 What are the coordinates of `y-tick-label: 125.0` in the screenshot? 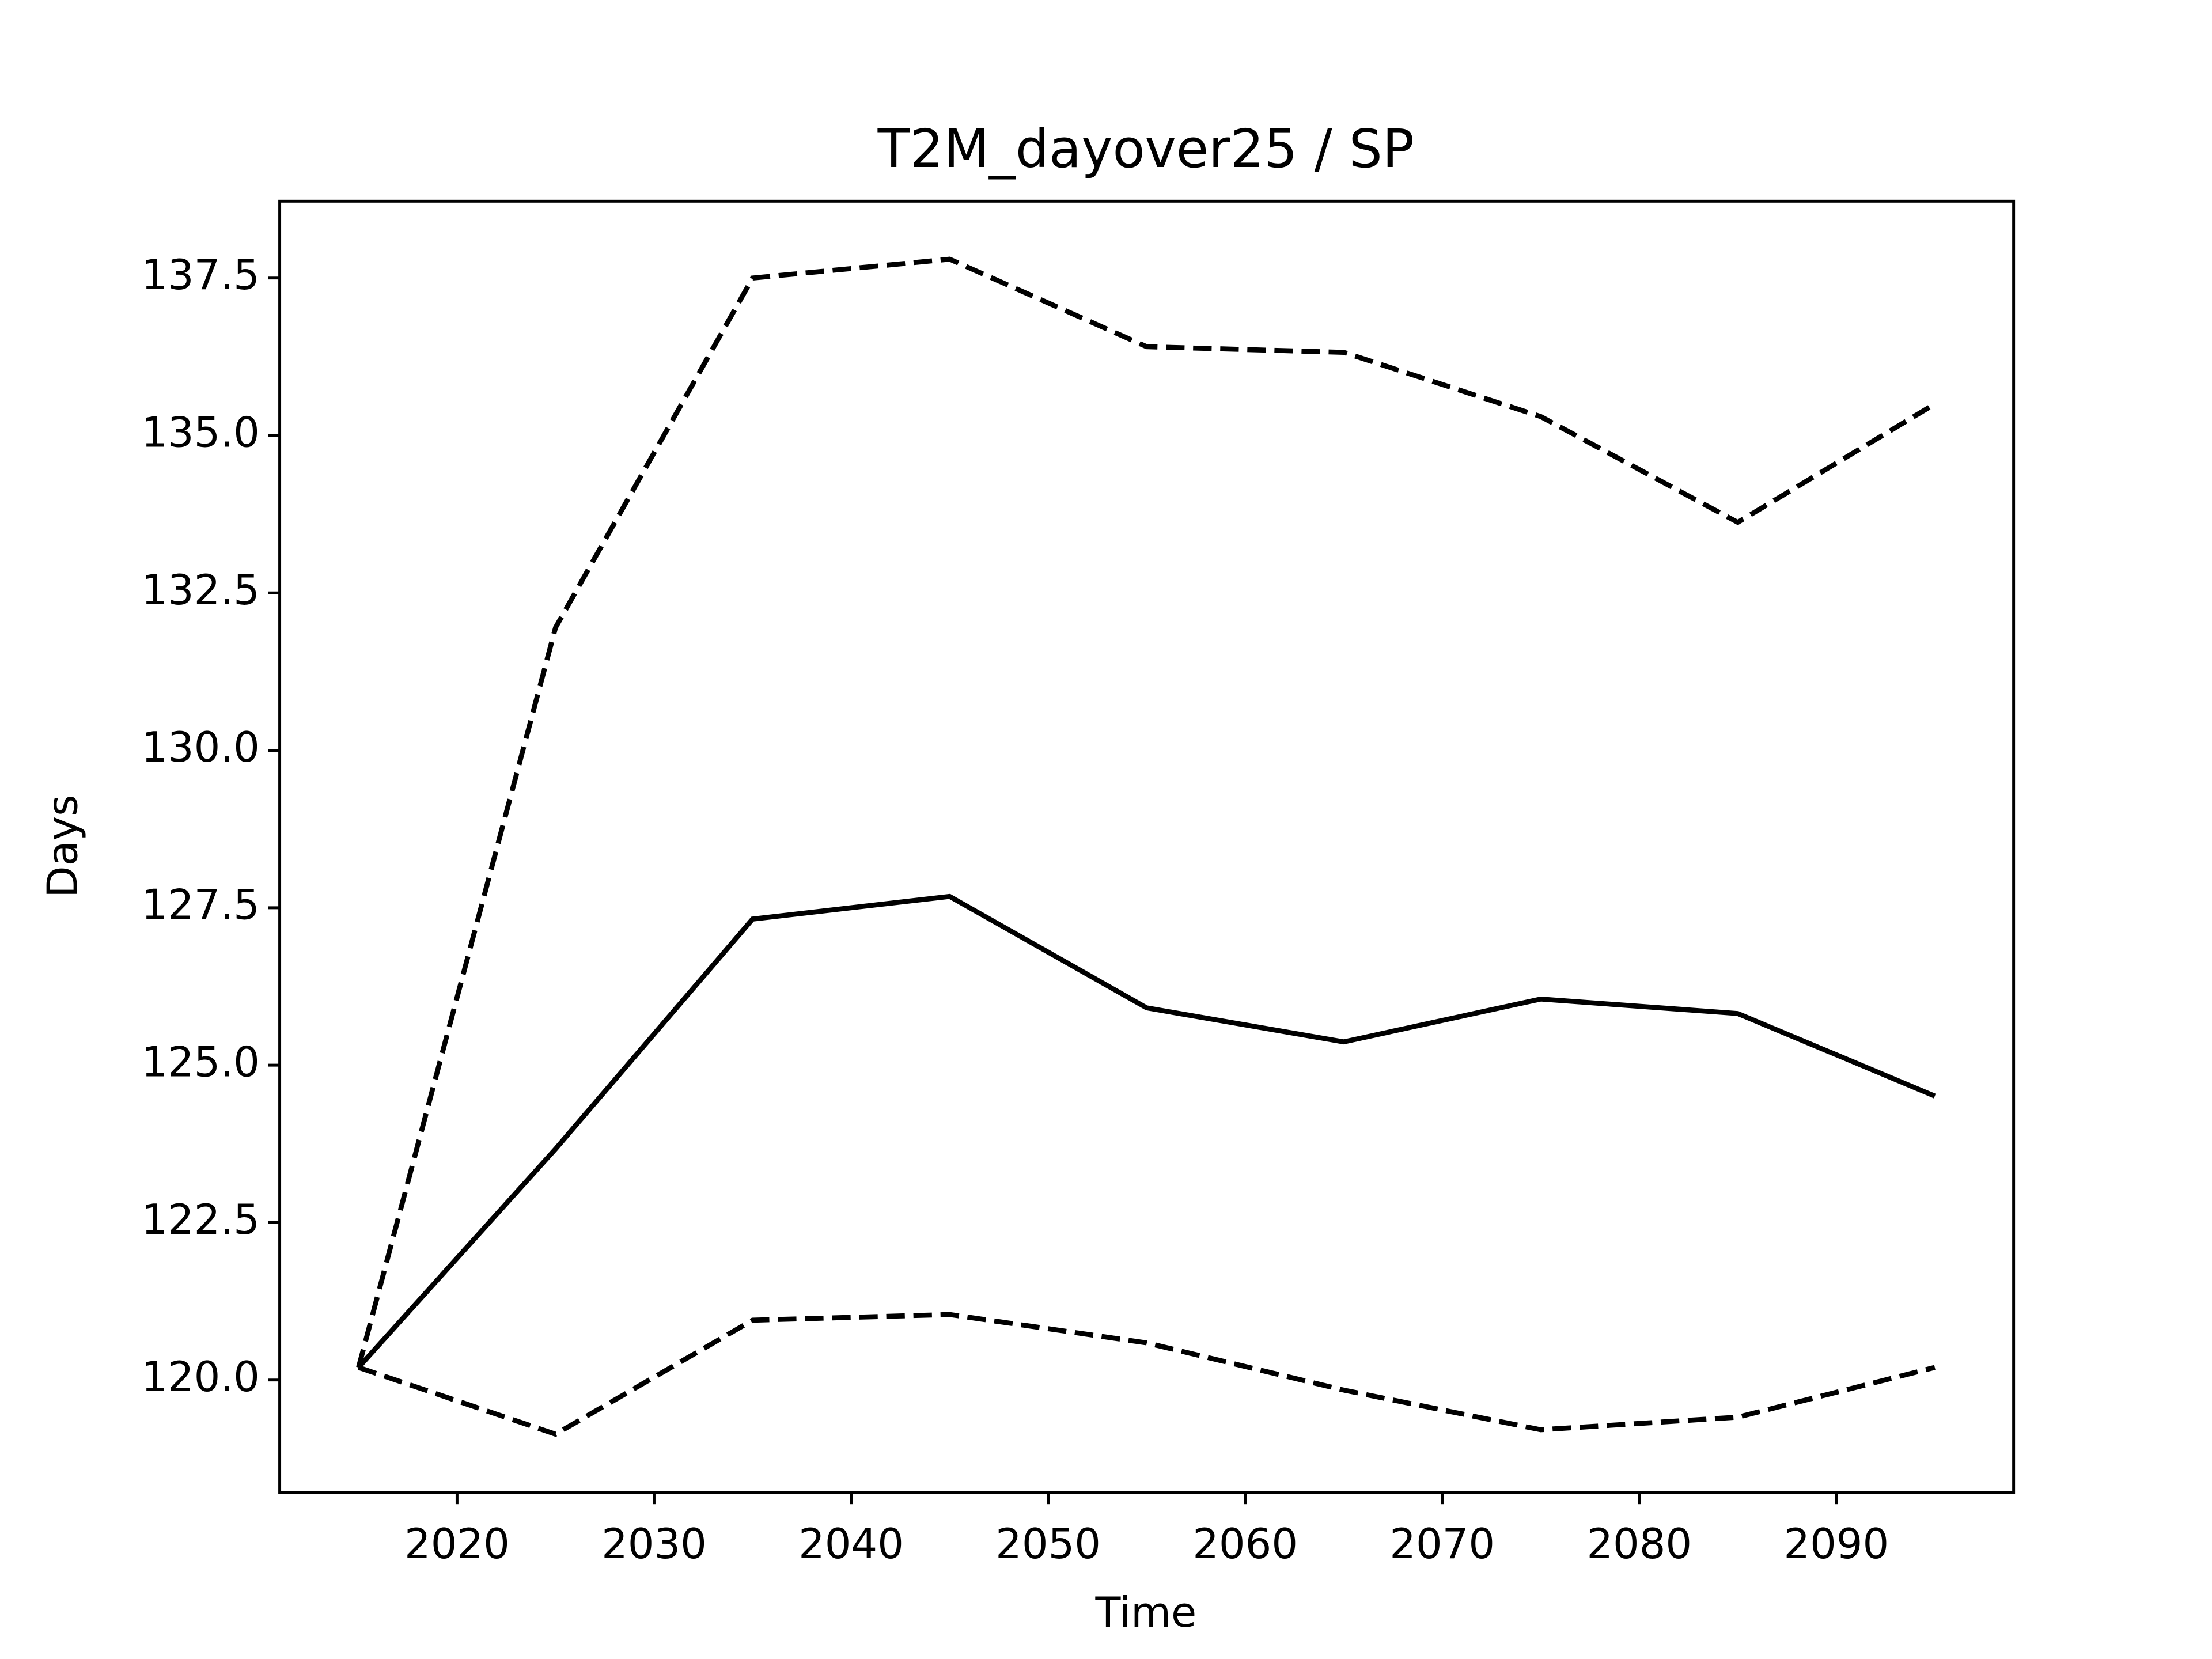 It's located at (200, 1062).